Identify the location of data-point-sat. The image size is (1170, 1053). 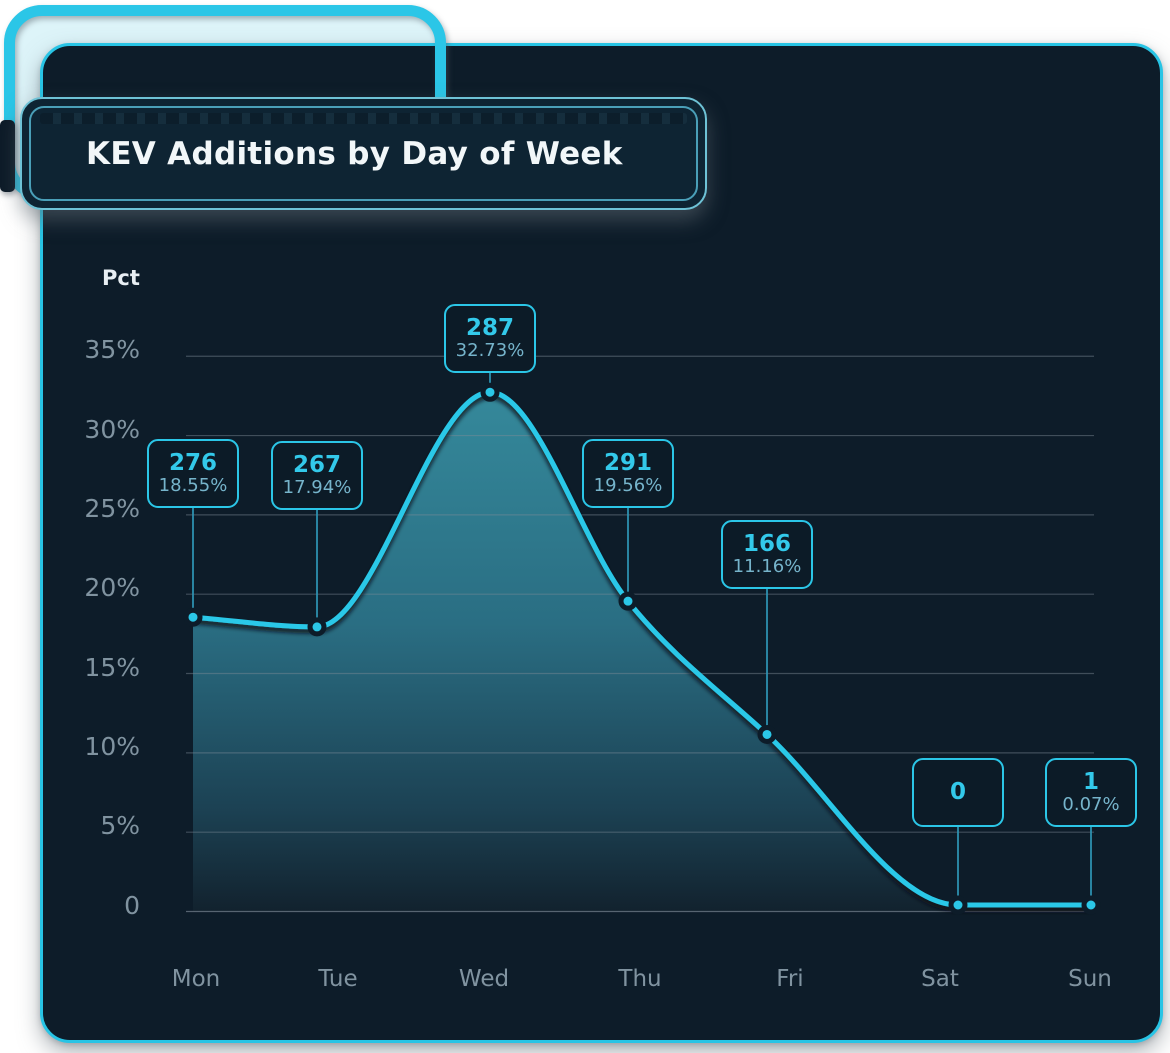
(958, 905).